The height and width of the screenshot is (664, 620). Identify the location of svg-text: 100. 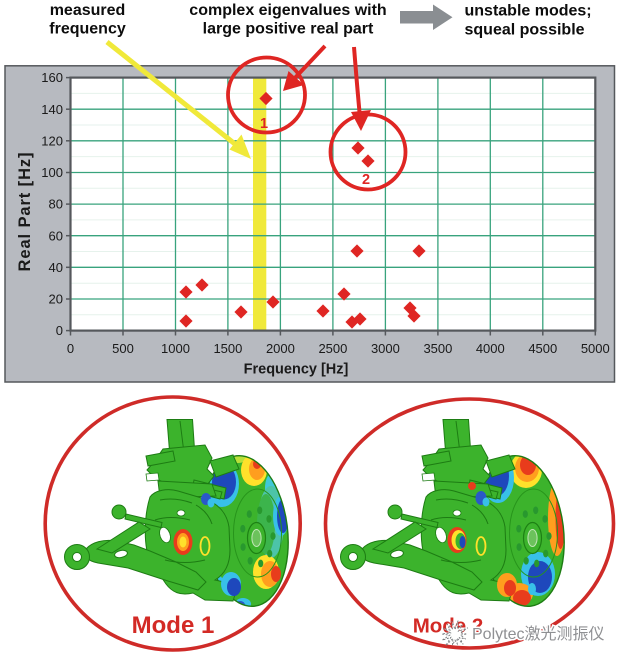
(52, 172).